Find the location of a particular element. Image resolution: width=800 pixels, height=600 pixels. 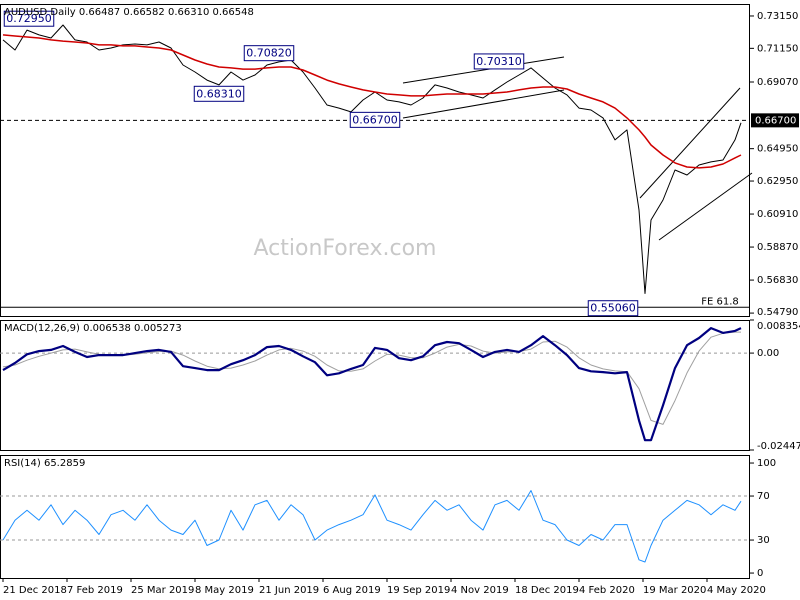

x-tick-label: 19 Sep 2019 is located at coordinates (418, 590).